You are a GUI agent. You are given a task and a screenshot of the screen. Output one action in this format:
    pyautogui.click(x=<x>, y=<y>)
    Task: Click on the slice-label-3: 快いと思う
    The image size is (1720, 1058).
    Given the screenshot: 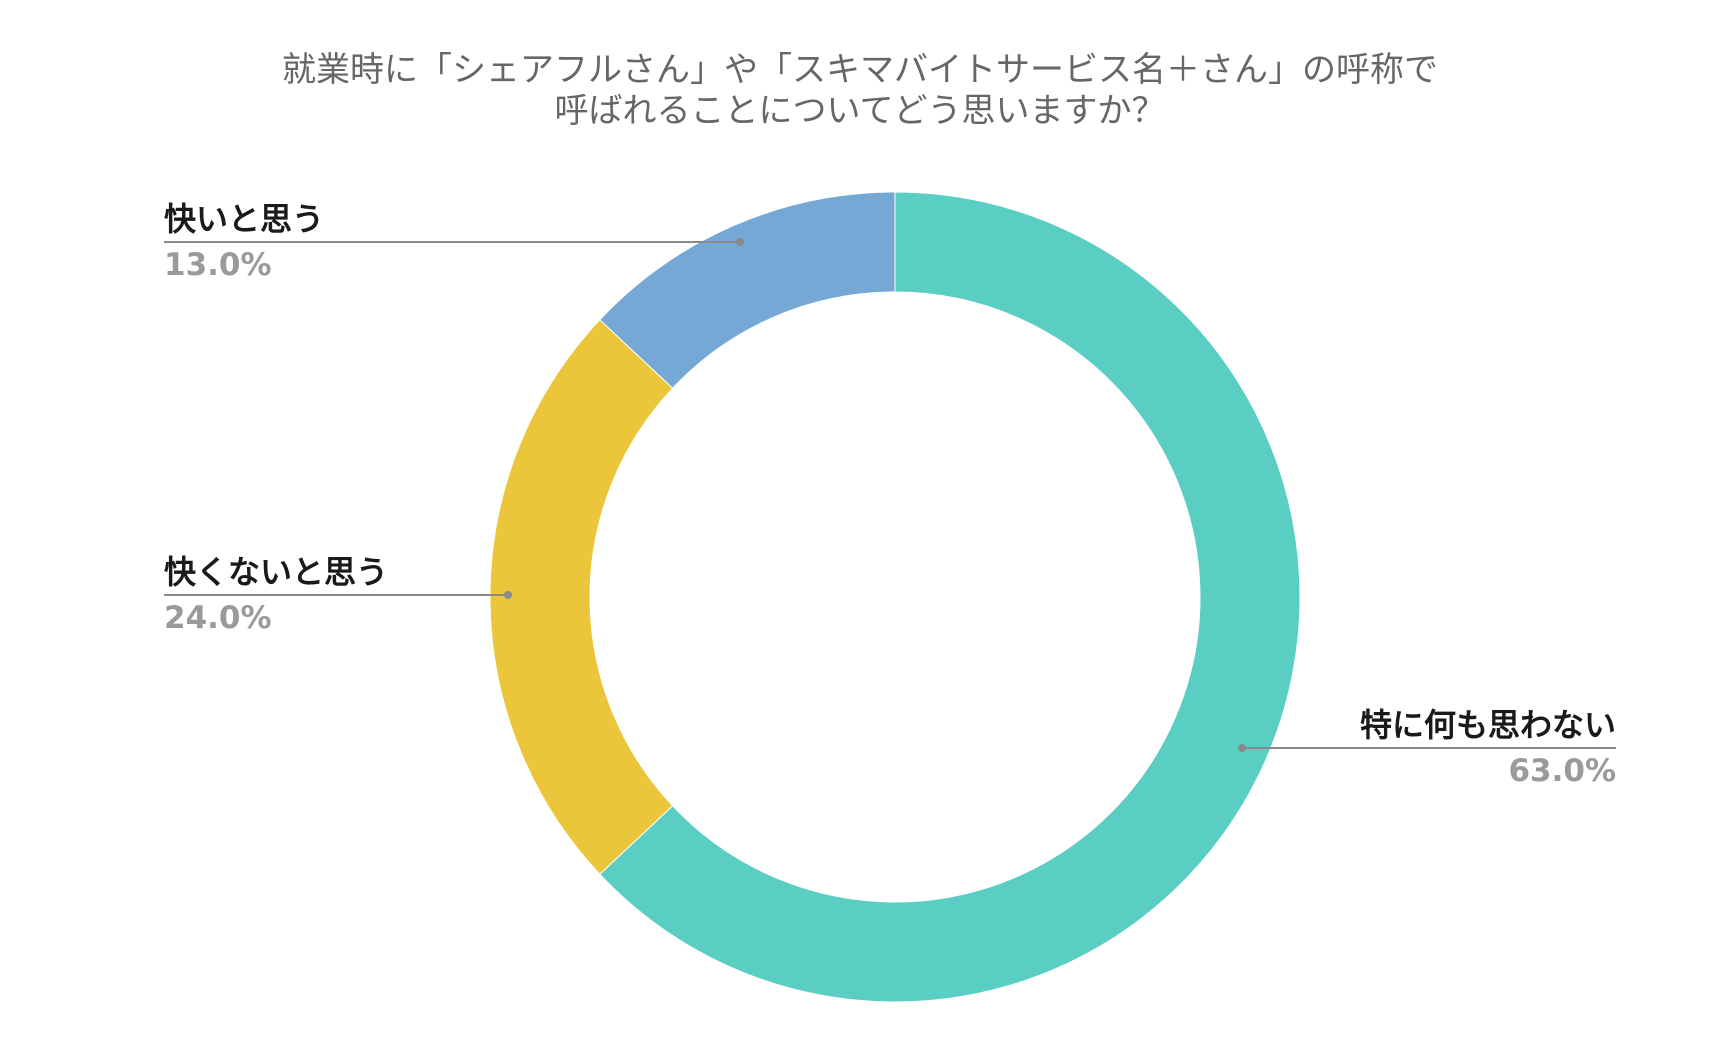 What is the action you would take?
    pyautogui.click(x=244, y=219)
    